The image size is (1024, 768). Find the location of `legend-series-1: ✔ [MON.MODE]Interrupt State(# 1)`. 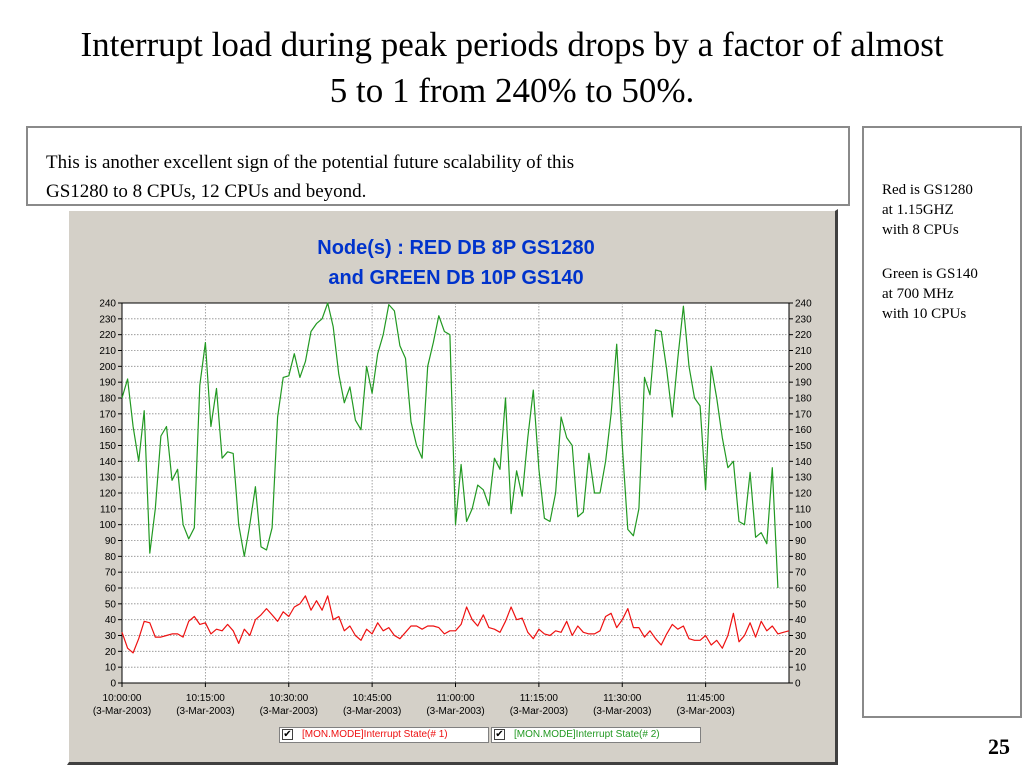

legend-series-1: ✔ [MON.MODE]Interrupt State(# 1) is located at coordinates (384, 735).